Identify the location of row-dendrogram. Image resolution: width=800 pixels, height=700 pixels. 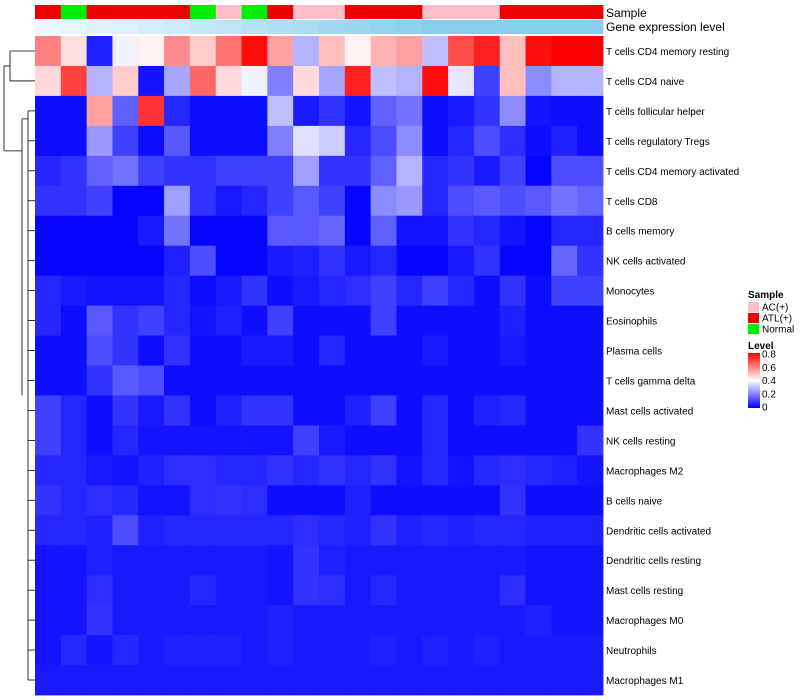
(19, 365).